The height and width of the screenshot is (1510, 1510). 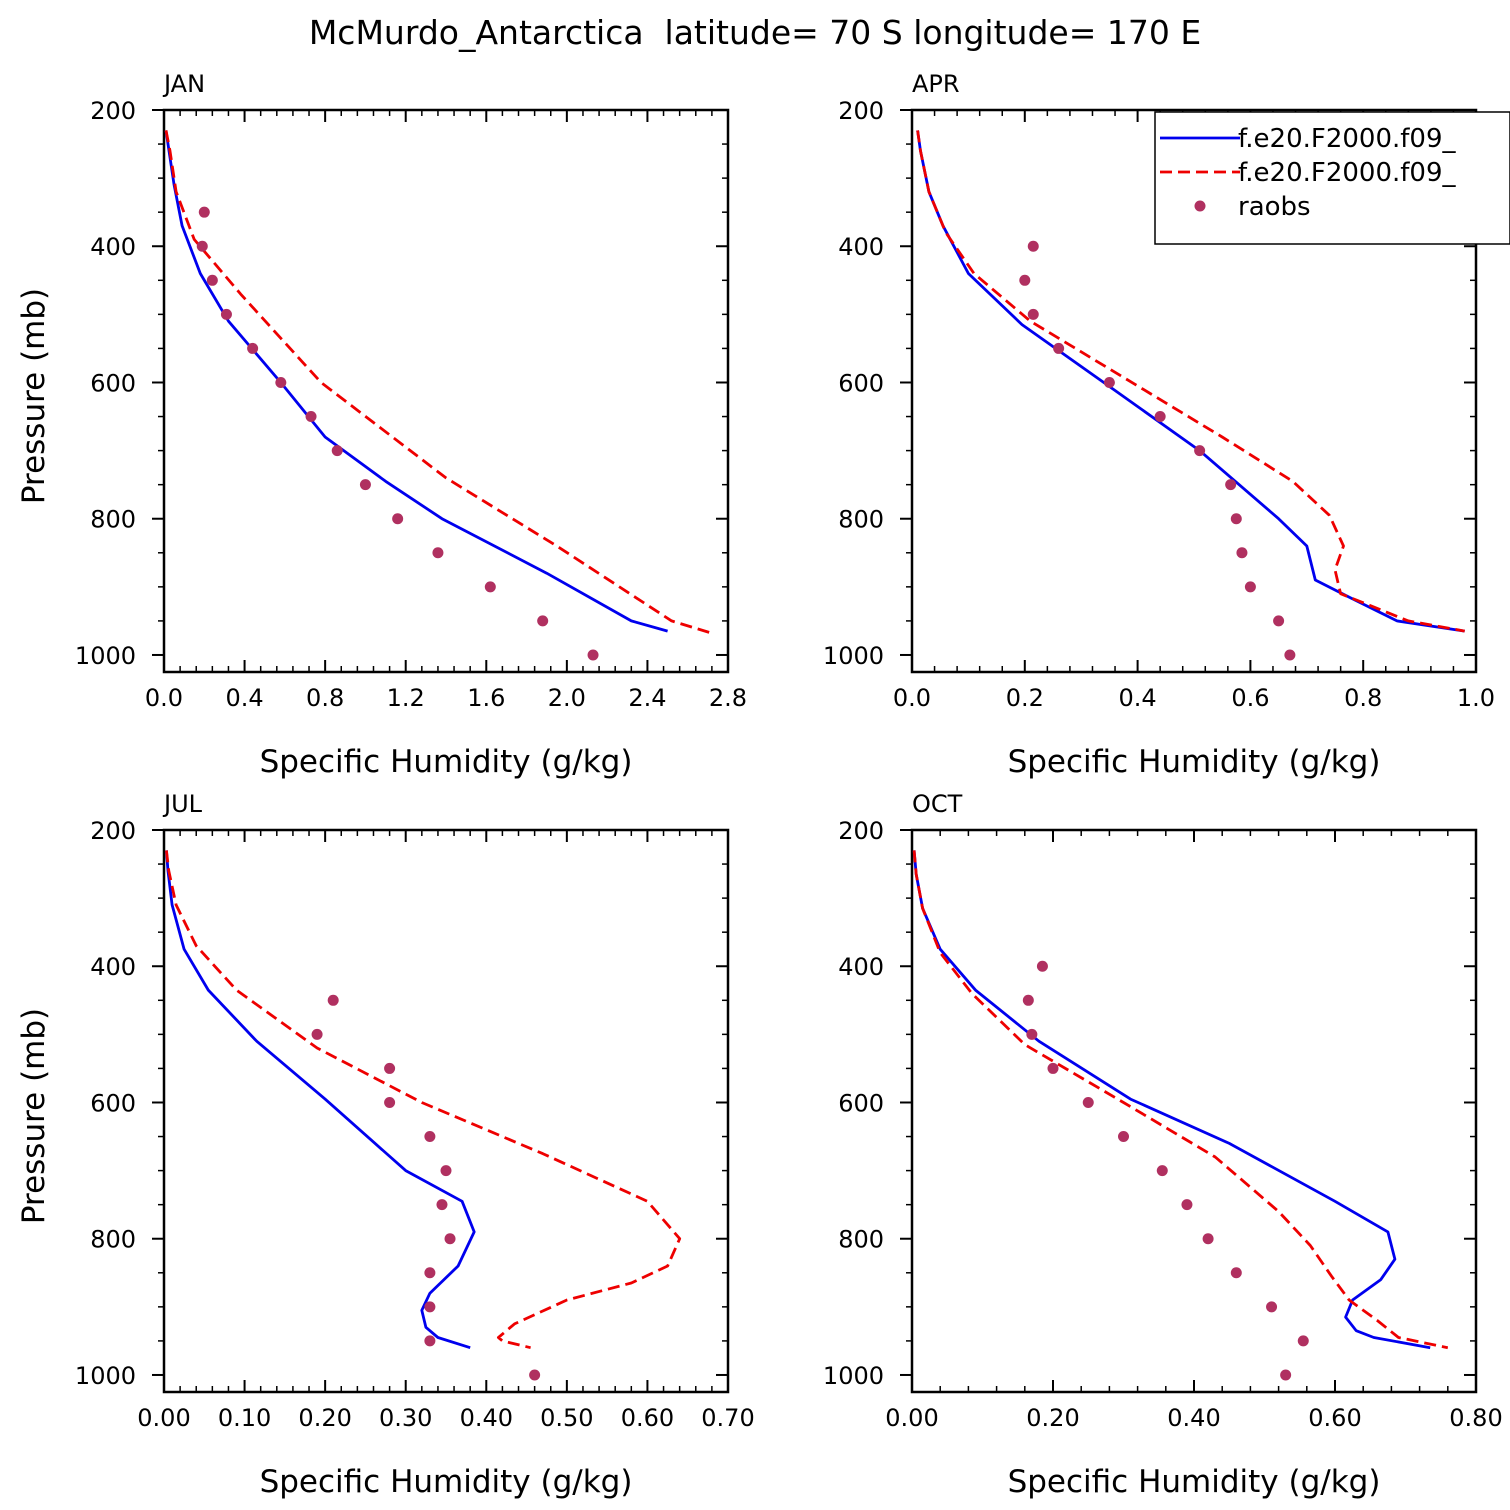 What do you see at coordinates (244, 1418) in the screenshot?
I see `x-tick-label: 0.10` at bounding box center [244, 1418].